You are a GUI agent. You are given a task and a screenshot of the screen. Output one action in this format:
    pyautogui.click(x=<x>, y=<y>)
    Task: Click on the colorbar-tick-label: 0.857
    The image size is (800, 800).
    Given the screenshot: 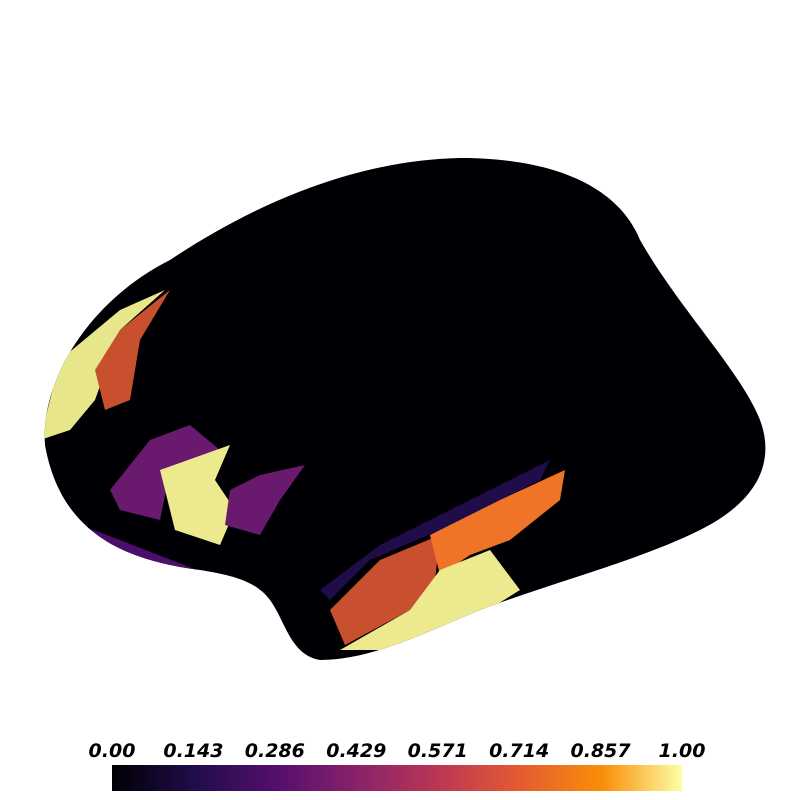 What is the action you would take?
    pyautogui.click(x=601, y=751)
    